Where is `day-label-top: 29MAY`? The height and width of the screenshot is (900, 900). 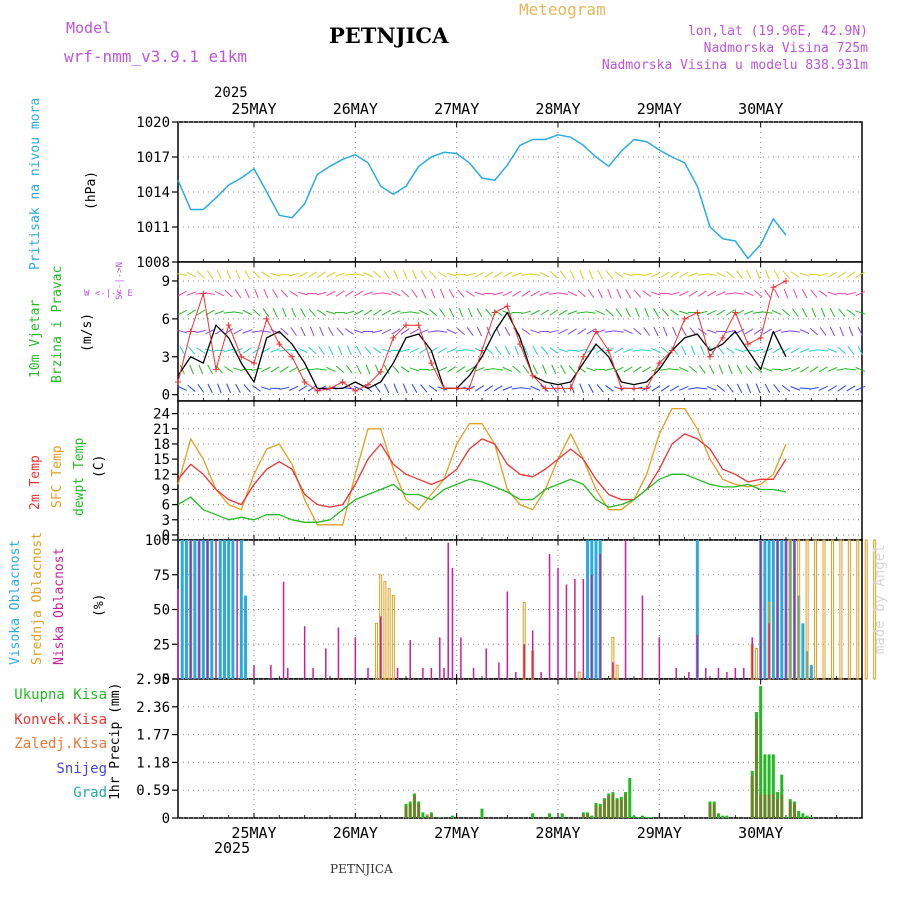
day-label-top: 29MAY is located at coordinates (659, 109).